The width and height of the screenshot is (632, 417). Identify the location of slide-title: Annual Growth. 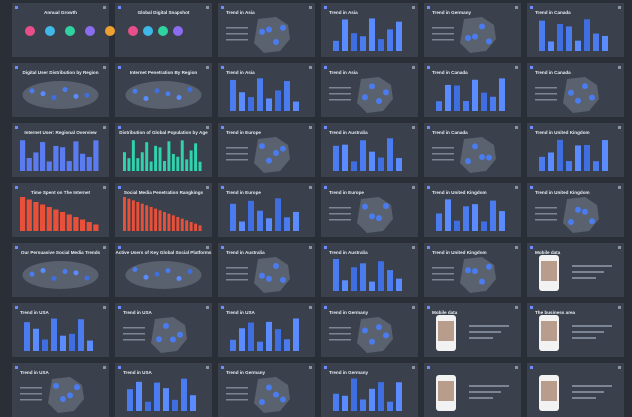
(60, 12).